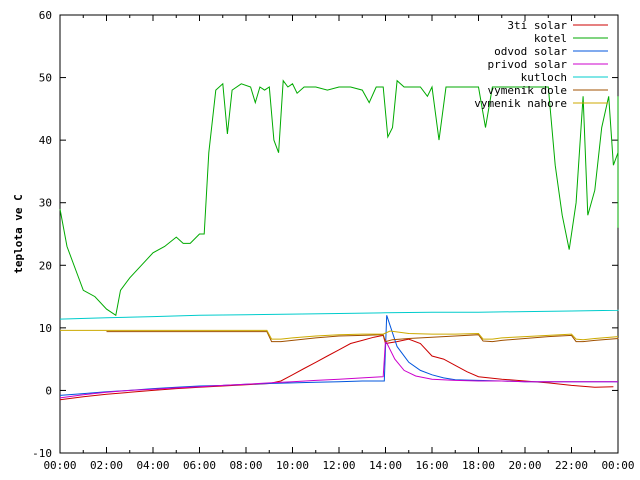 The height and width of the screenshot is (480, 640). Describe the element at coordinates (338, 465) in the screenshot. I see `x-tick-label: 12:00` at that location.